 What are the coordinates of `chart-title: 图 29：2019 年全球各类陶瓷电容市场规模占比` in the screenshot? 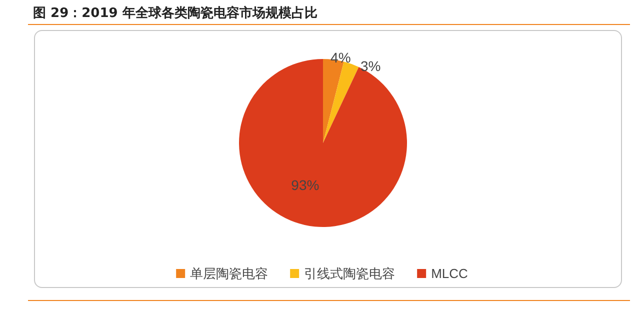 It's located at (175, 13).